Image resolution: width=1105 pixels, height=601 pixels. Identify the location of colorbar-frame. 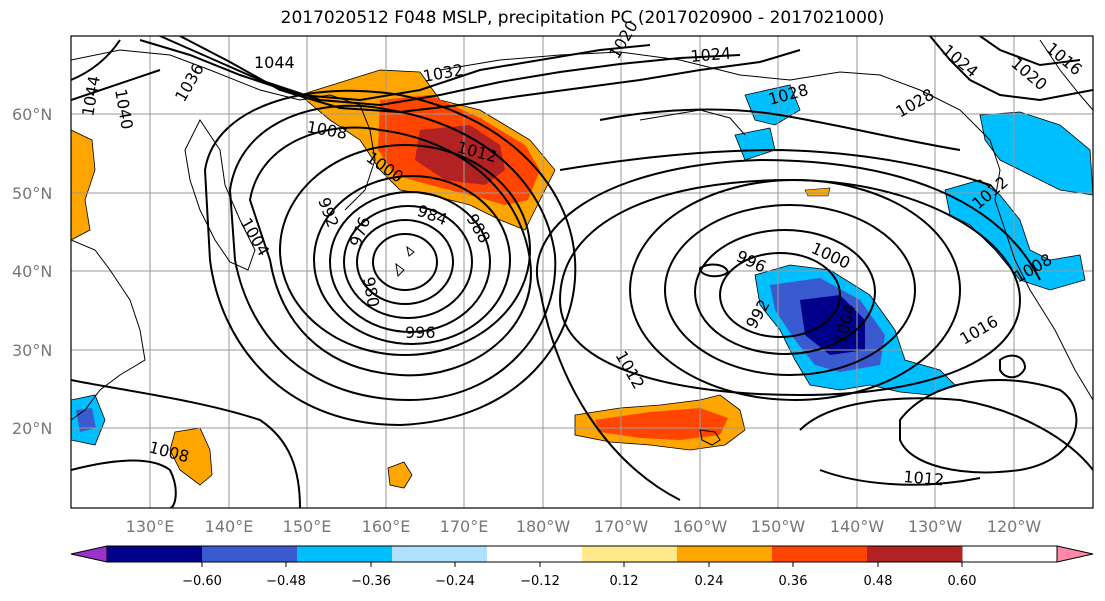
(582, 554).